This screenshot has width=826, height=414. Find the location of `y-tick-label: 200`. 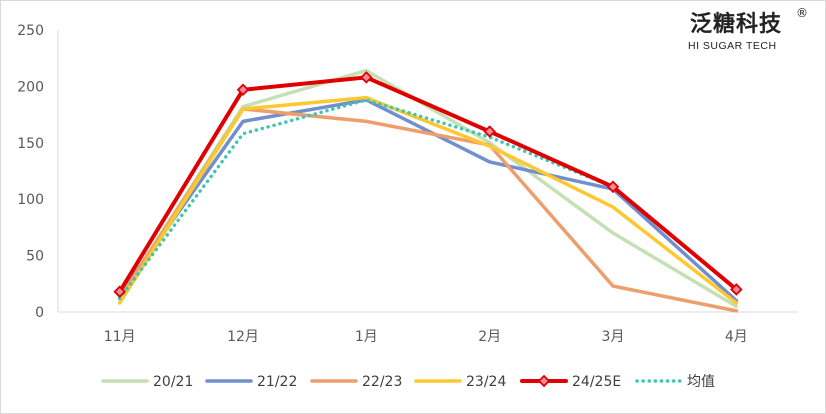

y-tick-label: 200 is located at coordinates (30, 87).